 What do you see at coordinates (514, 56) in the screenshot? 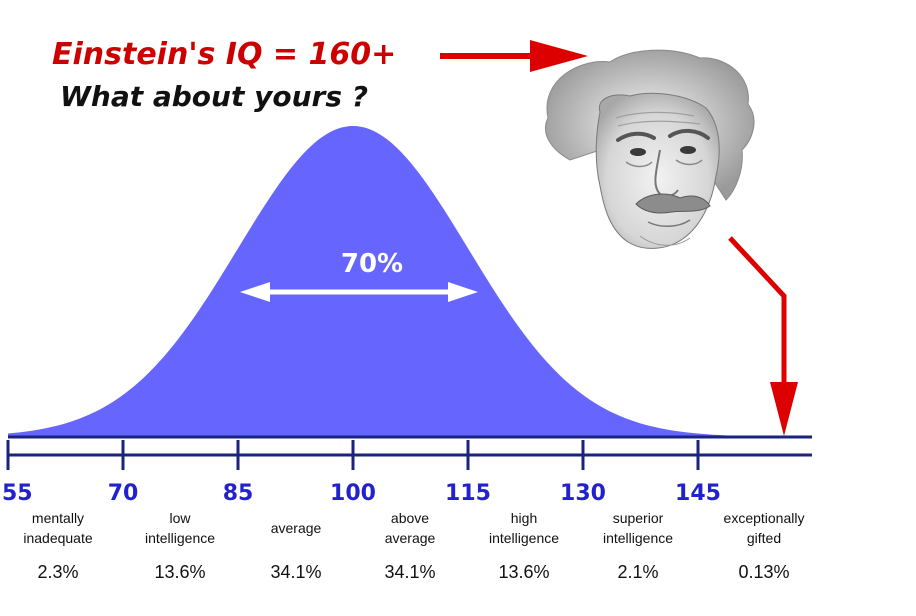
I see `headline-arrow` at bounding box center [514, 56].